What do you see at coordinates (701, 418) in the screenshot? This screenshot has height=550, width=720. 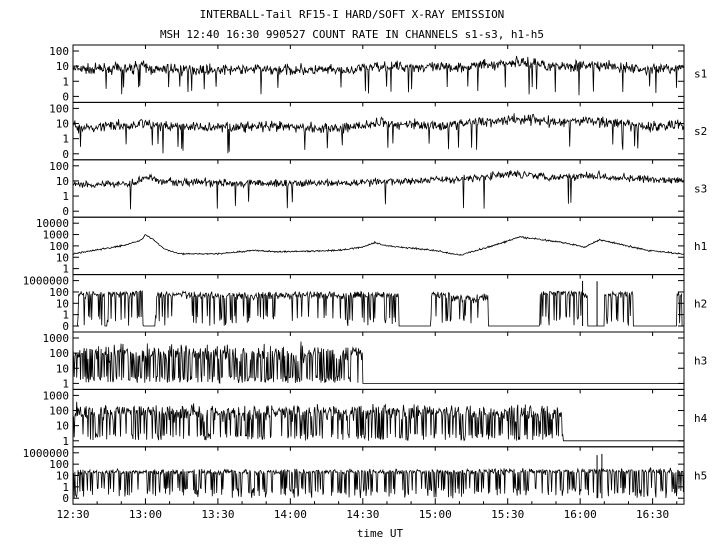 I see `channel-label-h4: h4` at bounding box center [701, 418].